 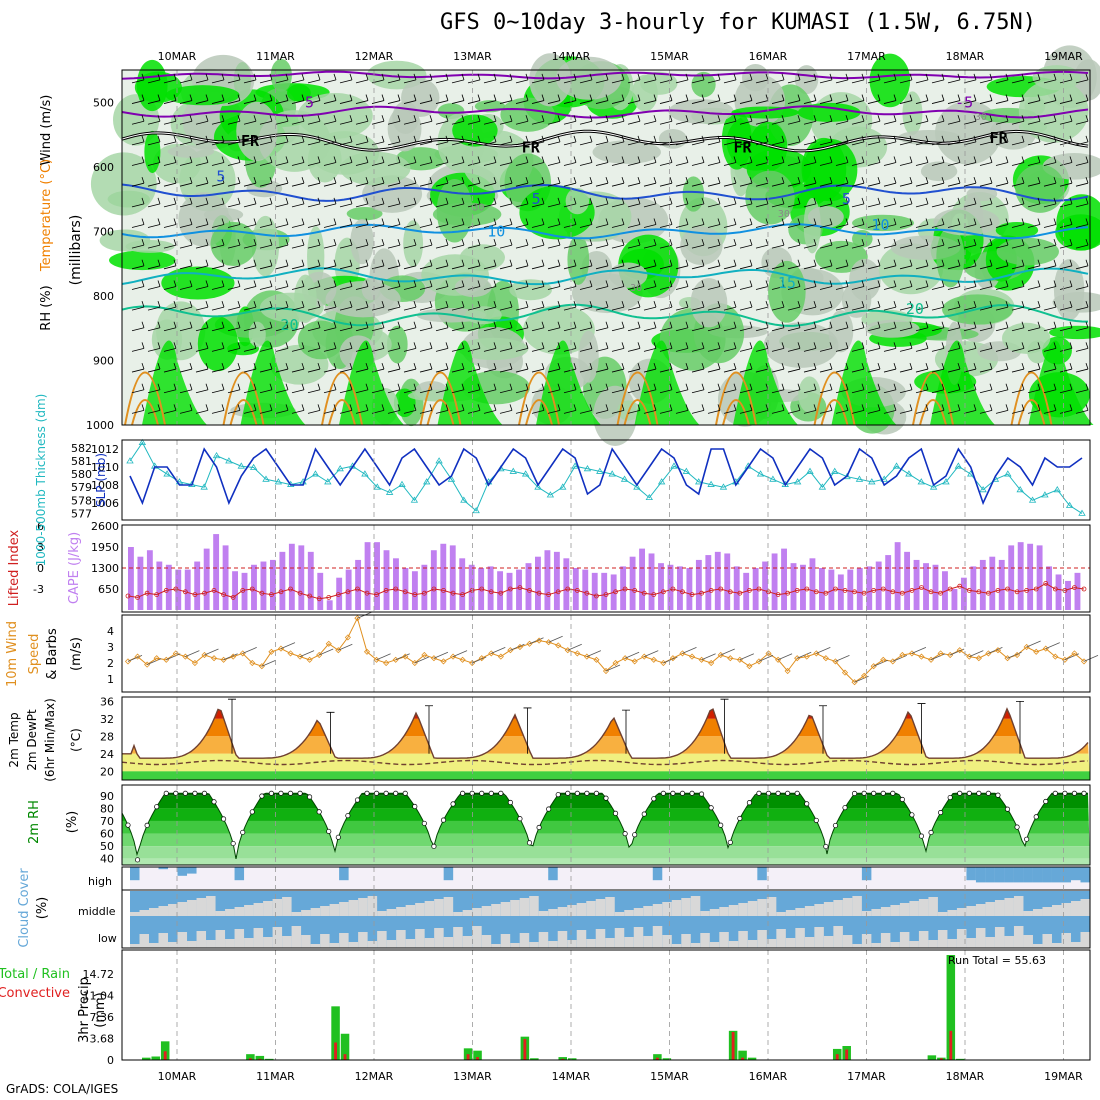 What do you see at coordinates (76, 250) in the screenshot?
I see `ylabel-millibars: (millibars)` at bounding box center [76, 250].